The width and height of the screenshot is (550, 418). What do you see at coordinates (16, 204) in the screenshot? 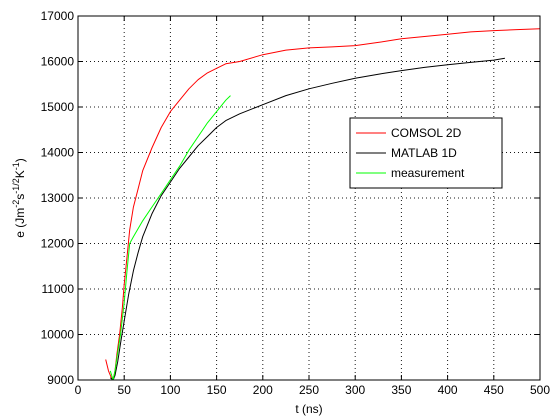
I see `y-axis-label-superscript: -2` at bounding box center [16, 204].